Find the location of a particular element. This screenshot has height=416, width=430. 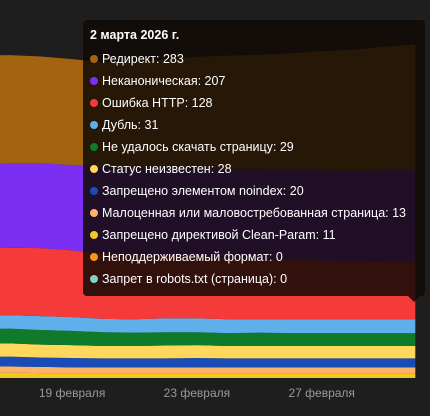

series-value: 11 is located at coordinates (329, 235).